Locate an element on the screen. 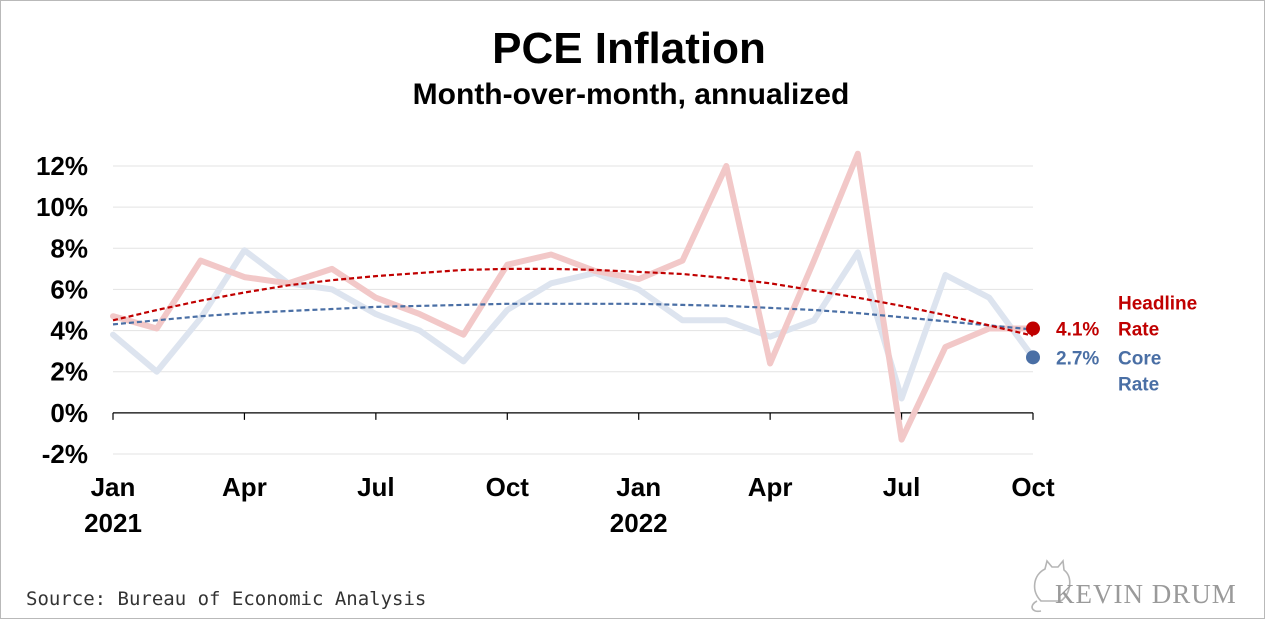 Image resolution: width=1265 pixels, height=620 pixels. y-tick-label: -2% is located at coordinates (65, 454).